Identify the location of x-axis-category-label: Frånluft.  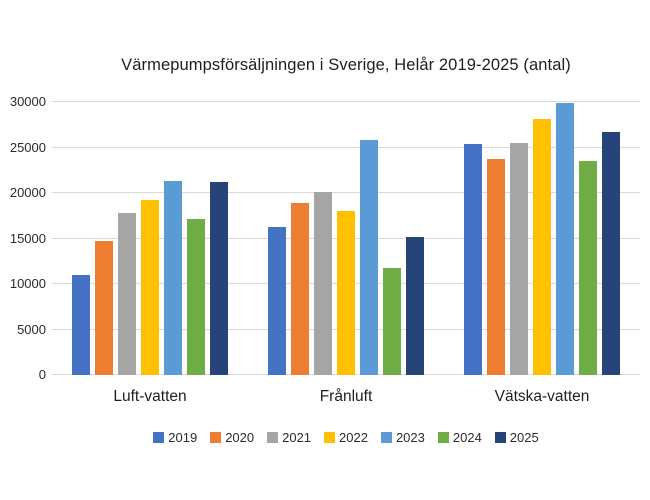
(346, 396).